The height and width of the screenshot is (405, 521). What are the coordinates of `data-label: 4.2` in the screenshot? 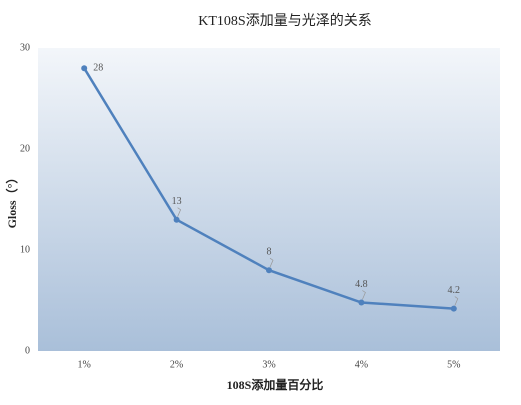 It's located at (454, 290).